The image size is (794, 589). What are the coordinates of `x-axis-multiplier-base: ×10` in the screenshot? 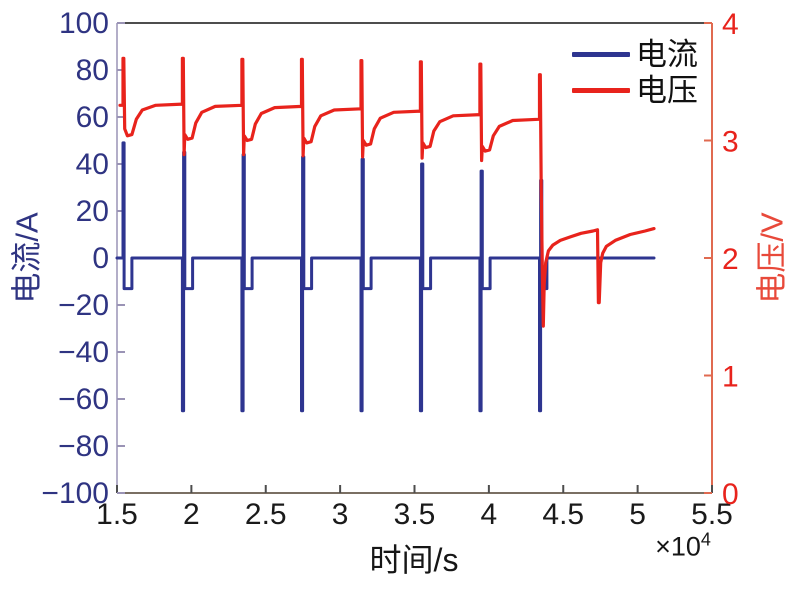 It's located at (678, 546).